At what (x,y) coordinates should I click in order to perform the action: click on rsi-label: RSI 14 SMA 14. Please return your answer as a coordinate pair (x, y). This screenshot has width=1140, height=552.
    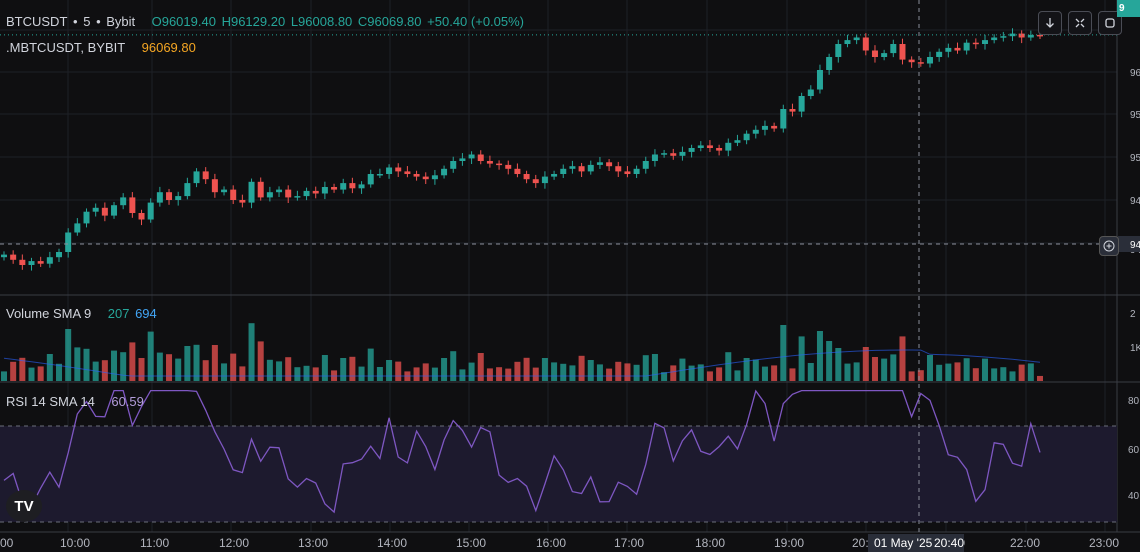
    Looking at the image, I should click on (50, 401).